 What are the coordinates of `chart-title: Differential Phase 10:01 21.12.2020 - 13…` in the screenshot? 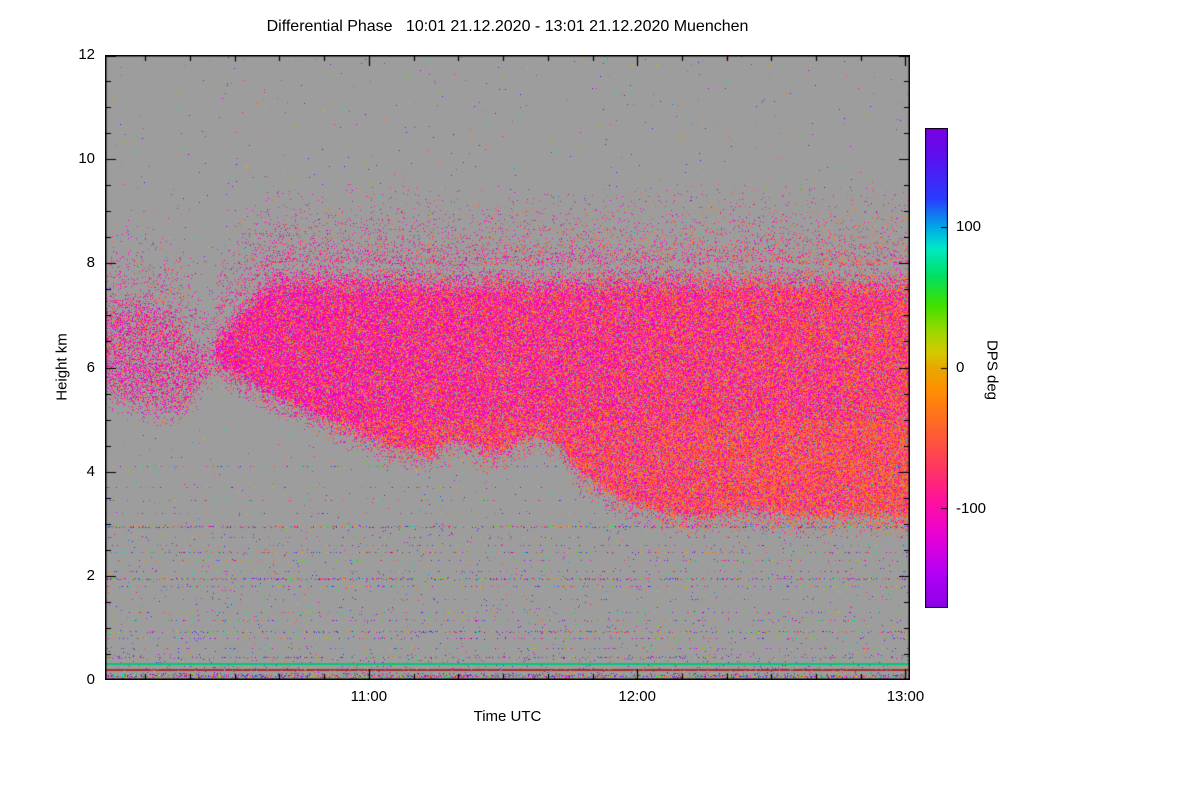 It's located at (507, 26).